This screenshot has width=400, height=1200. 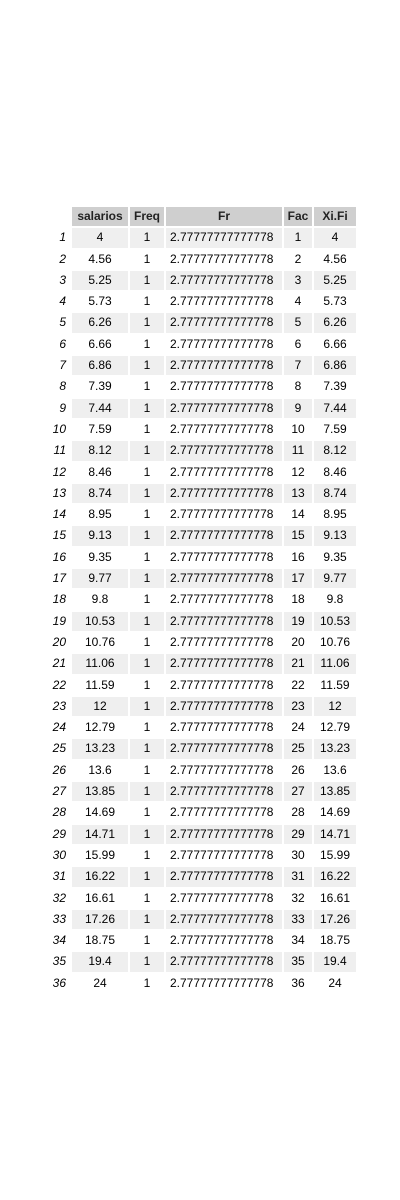 I want to click on cell-salarios: 9.35, so click(x=100, y=557).